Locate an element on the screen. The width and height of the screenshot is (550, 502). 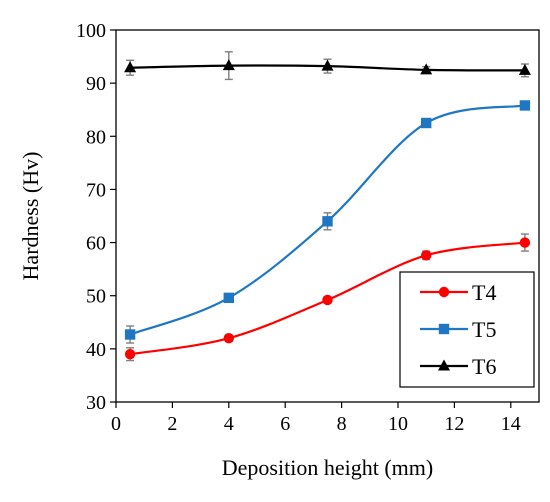
legend-label: T4 is located at coordinates (484, 292).